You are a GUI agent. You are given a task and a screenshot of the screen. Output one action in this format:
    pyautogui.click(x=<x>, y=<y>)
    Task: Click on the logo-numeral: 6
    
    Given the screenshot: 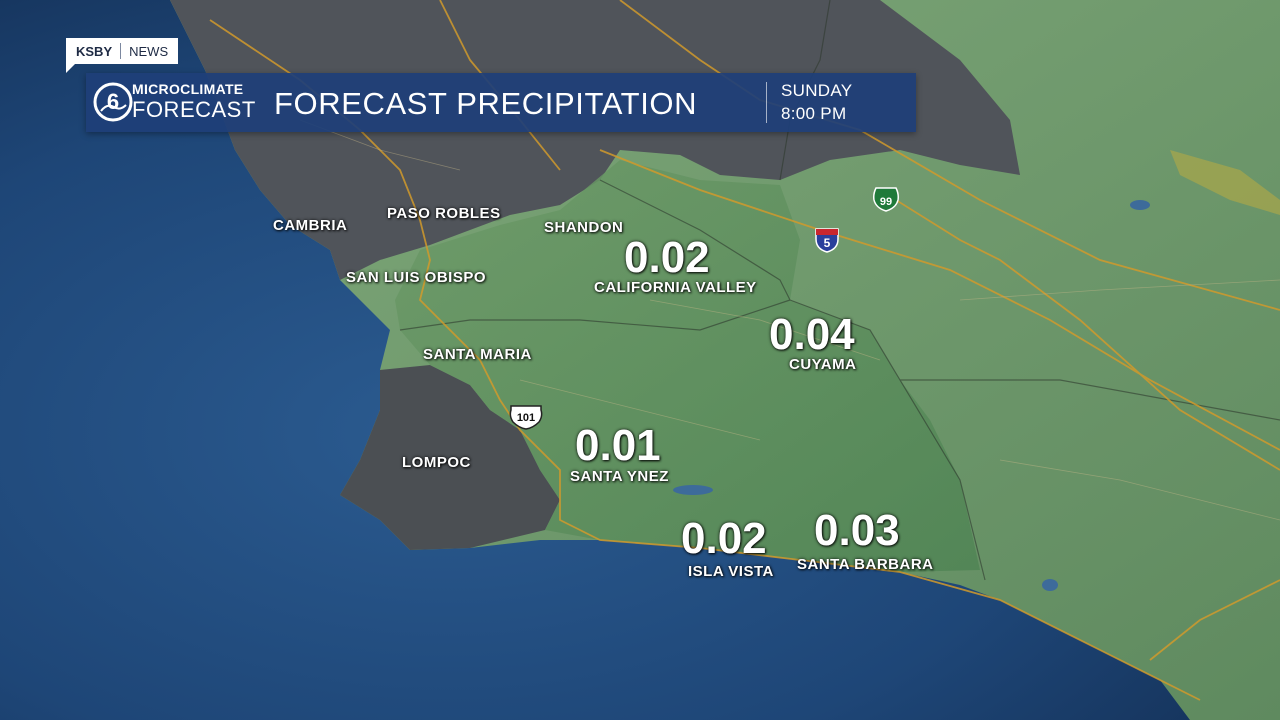 What is the action you would take?
    pyautogui.click(x=113, y=101)
    